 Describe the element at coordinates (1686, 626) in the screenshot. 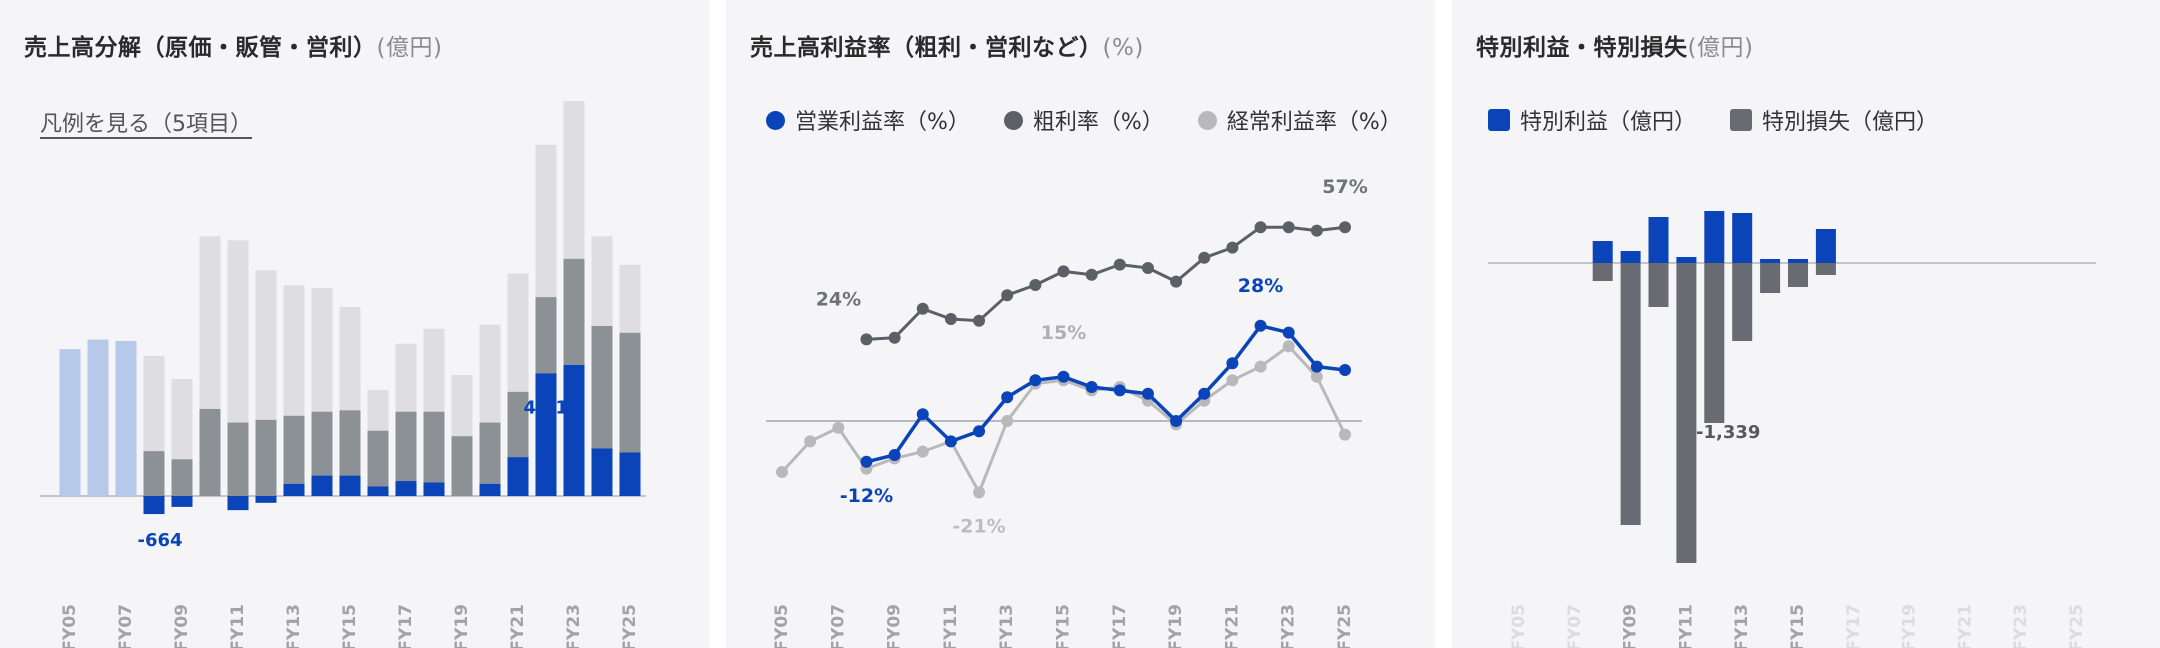

I see `x-tick-label: FY11` at that location.